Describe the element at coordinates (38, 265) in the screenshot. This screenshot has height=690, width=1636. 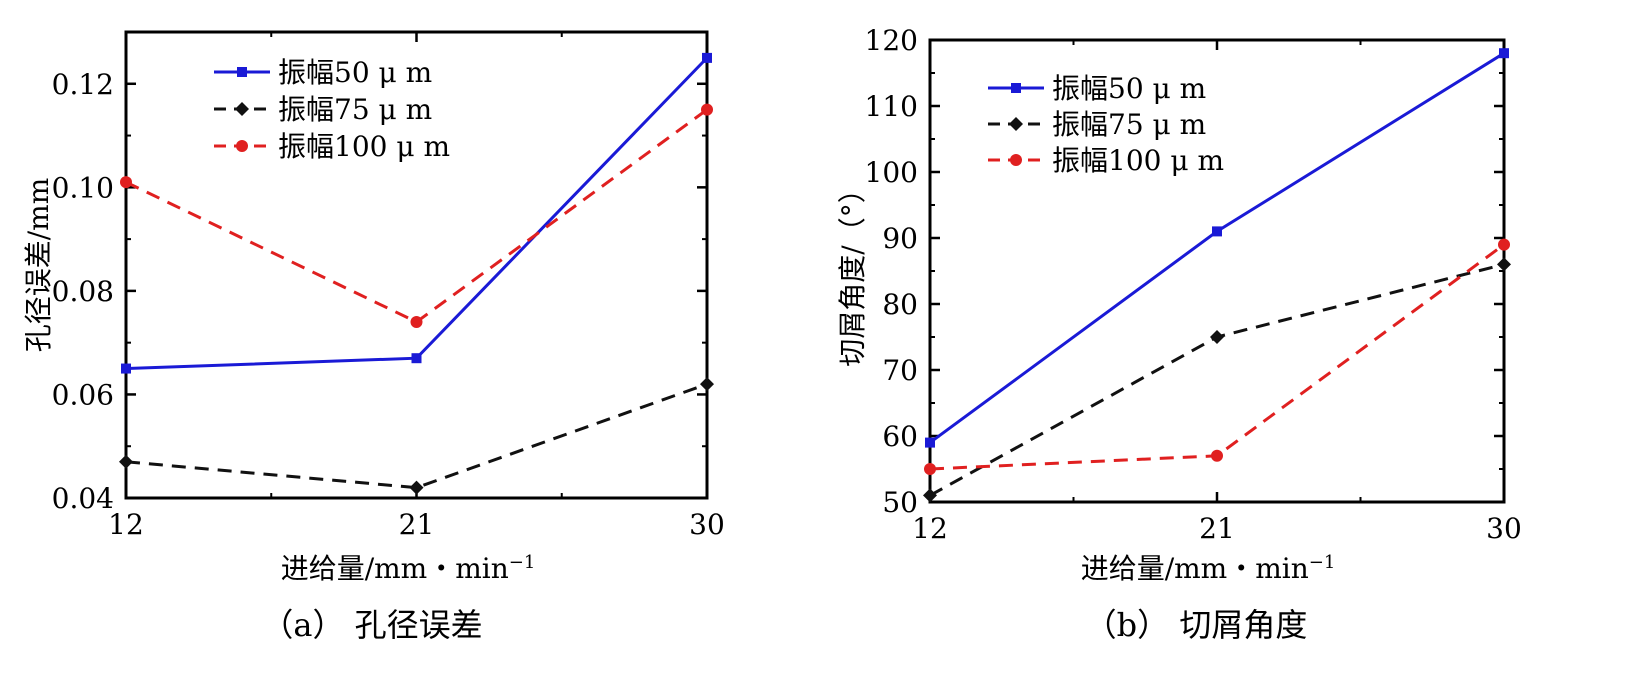
I see `y-axis-label: 孔径误差/mm` at that location.